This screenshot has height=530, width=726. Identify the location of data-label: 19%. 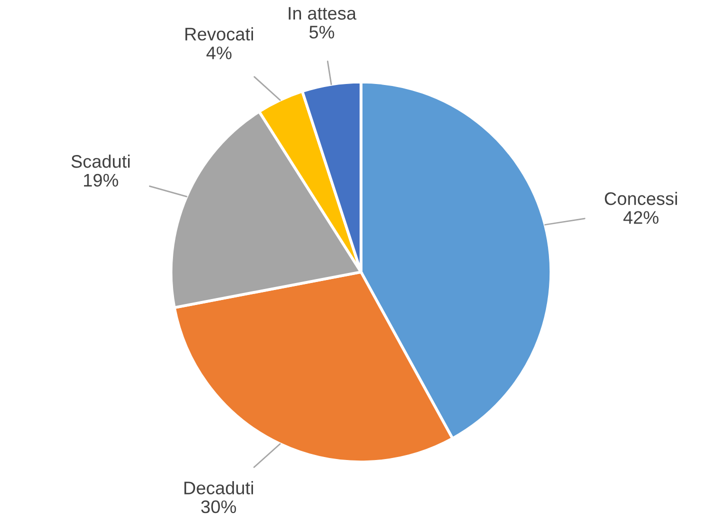
(101, 180).